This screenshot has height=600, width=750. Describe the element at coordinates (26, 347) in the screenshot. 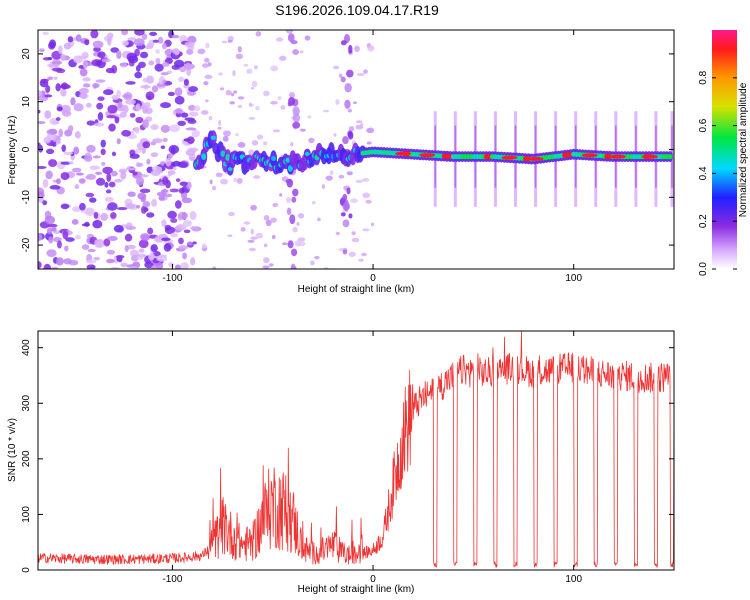

I see `snr-y-tick-label: 400` at that location.